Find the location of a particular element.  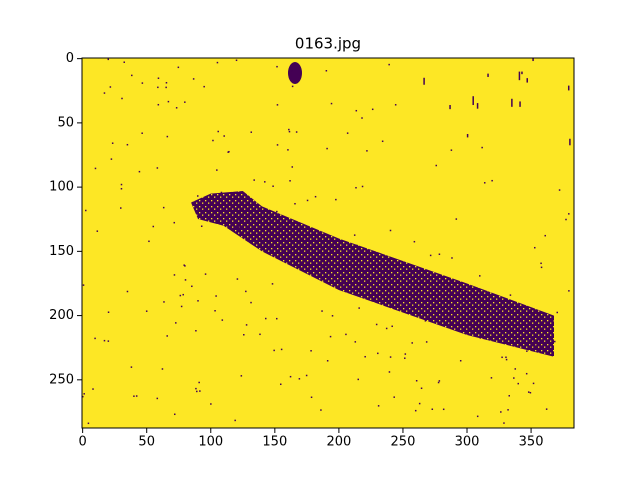

y-tick-label: 0 is located at coordinates (70, 58).